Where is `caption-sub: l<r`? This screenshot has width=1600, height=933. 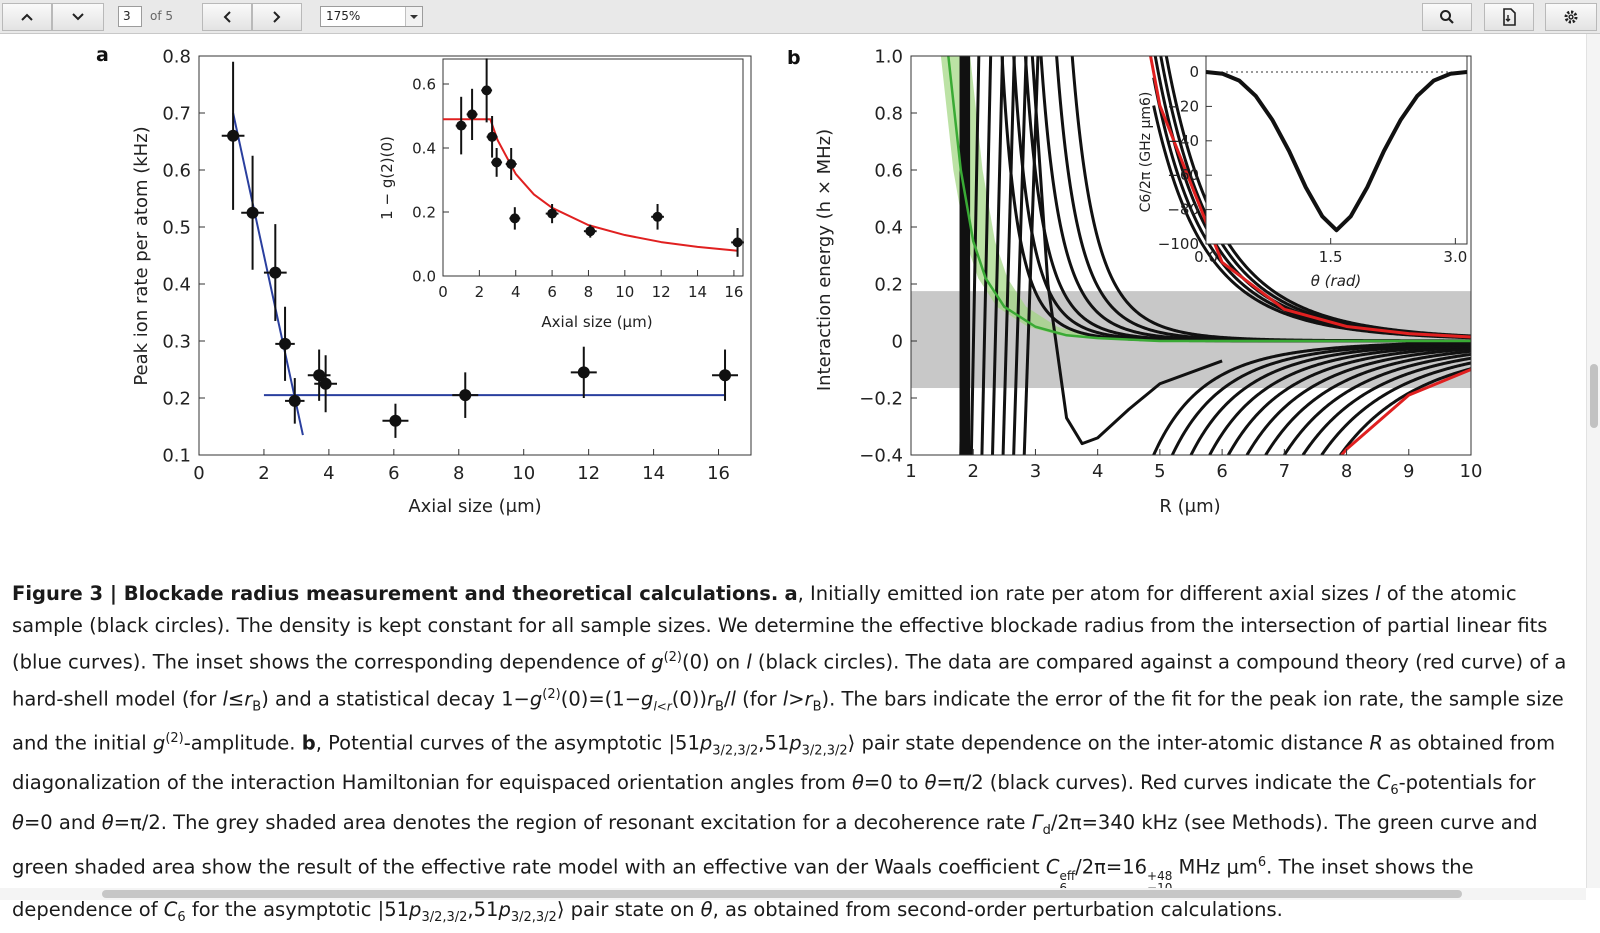 caption-sub: l<r is located at coordinates (662, 705).